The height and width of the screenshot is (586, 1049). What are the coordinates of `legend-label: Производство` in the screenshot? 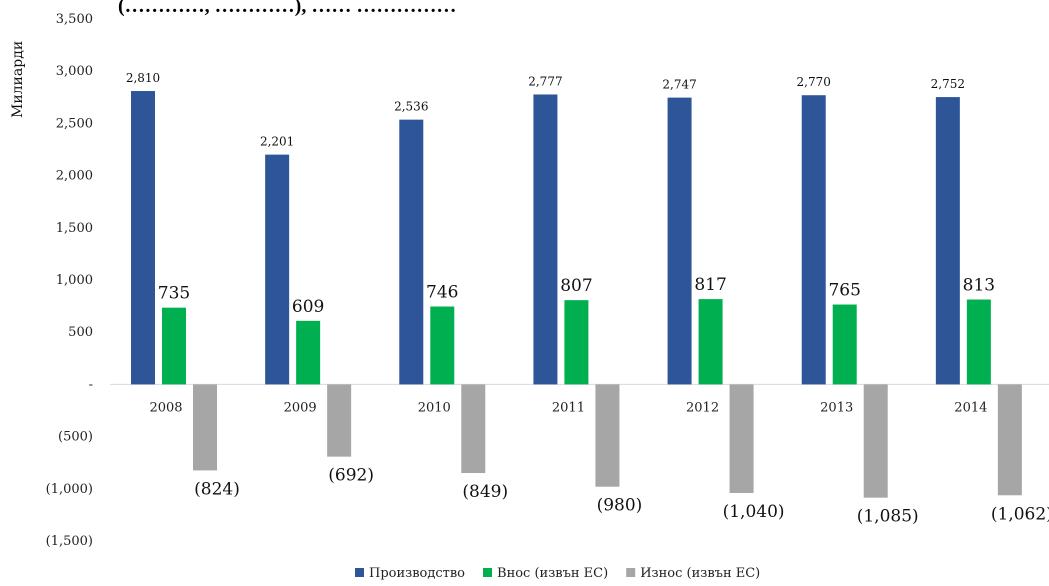 It's located at (417, 573).